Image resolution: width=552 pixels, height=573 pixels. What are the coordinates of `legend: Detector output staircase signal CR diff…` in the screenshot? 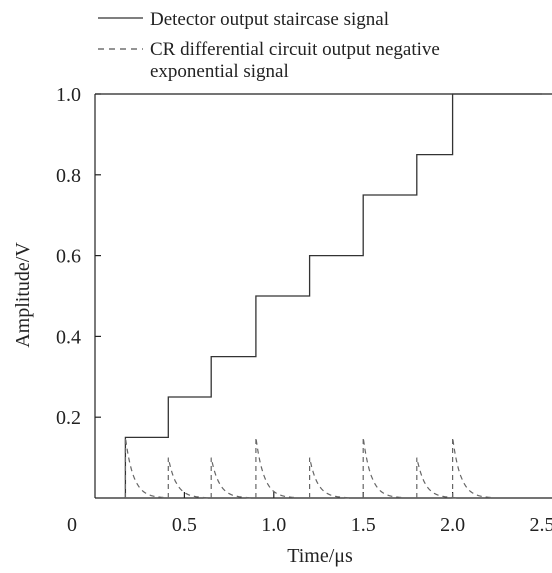 It's located at (271, 45).